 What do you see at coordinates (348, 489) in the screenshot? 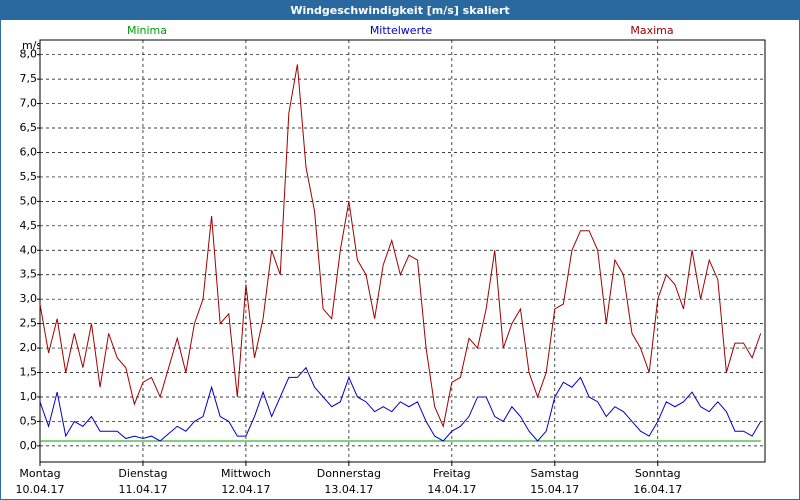
I see `x-tick-date: 13.04.17` at bounding box center [348, 489].